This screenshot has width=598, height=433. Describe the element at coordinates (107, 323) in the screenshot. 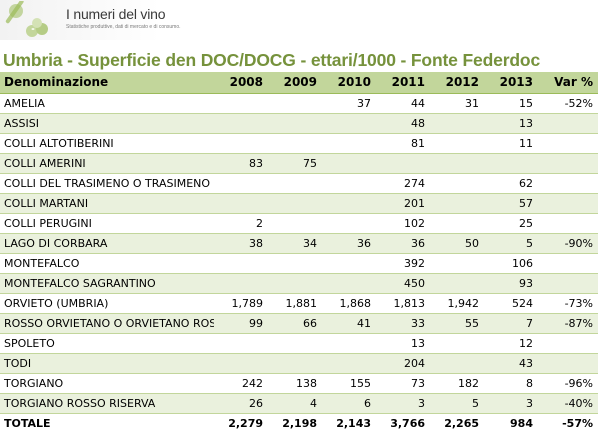

I see `denomination-cell: ROSSO ORVIETANO O ORVIETANO ROSSO` at that location.